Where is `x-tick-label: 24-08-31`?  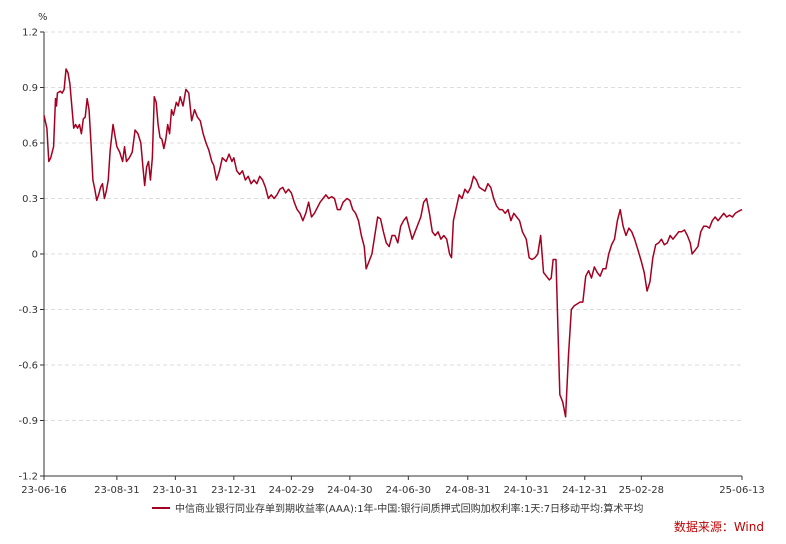
x-tick-label: 24-08-31 is located at coordinates (467, 490).